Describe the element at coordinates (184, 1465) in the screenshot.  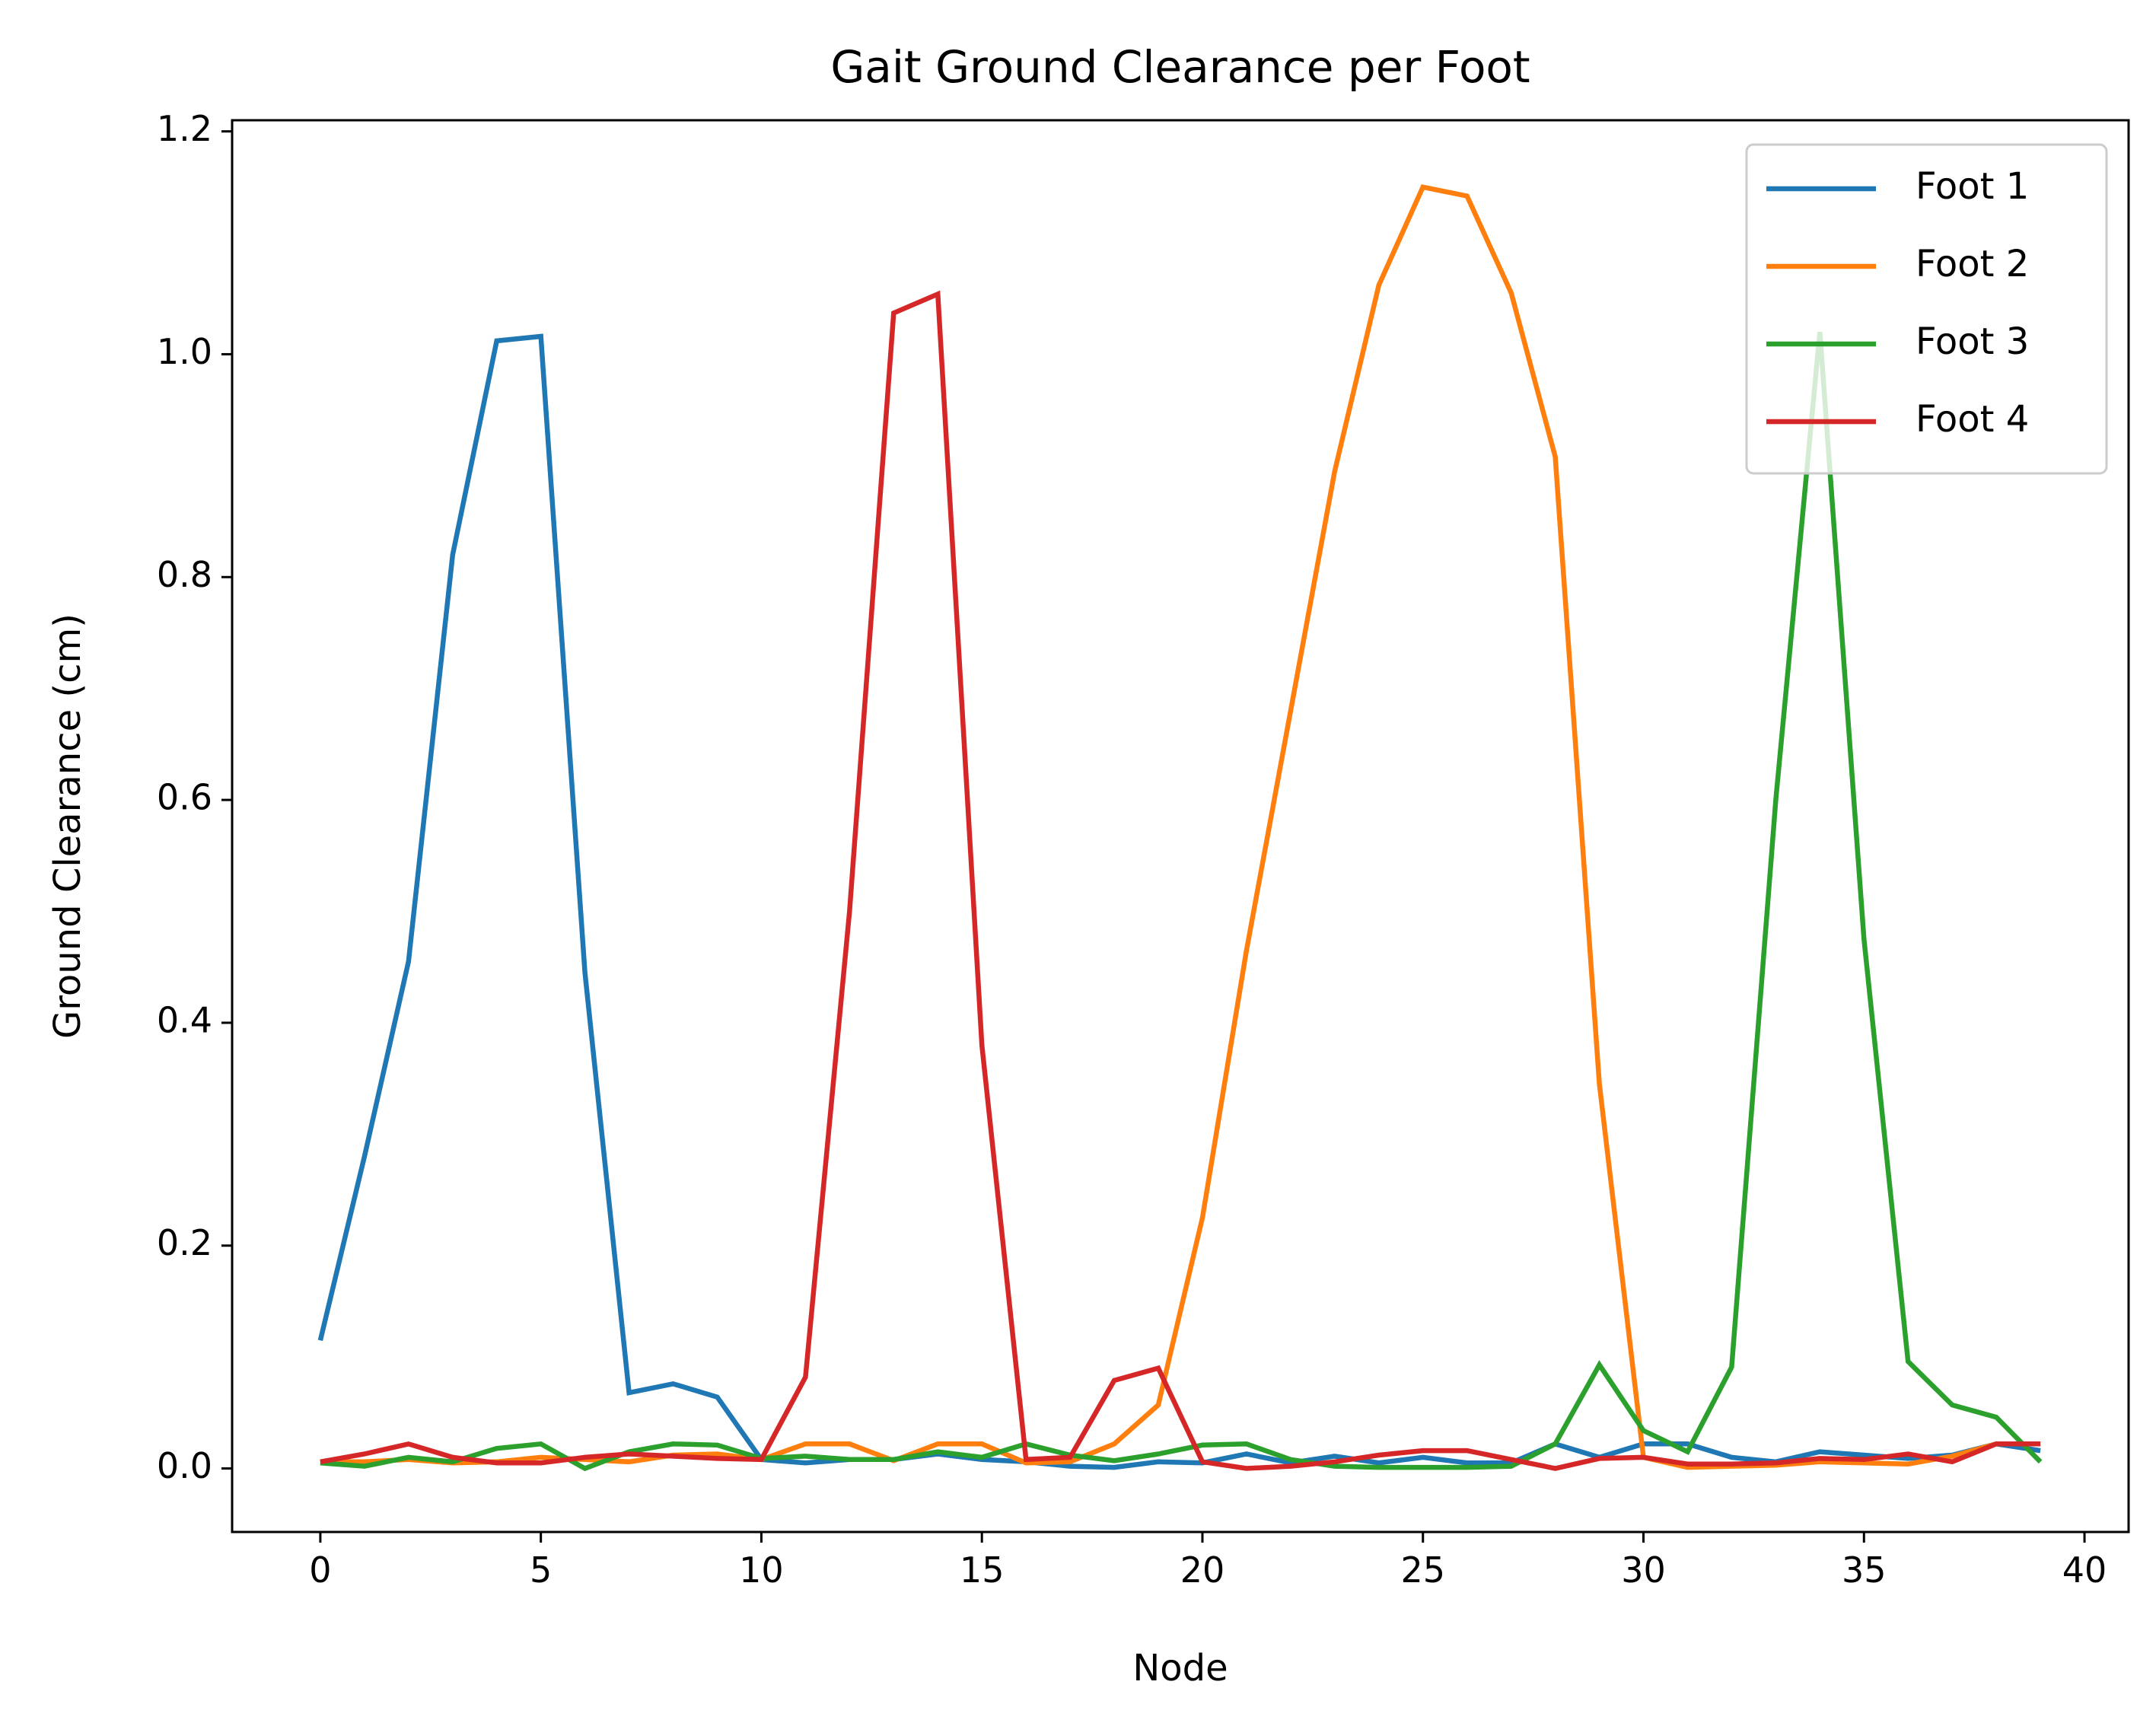
I see `y-tick-label: 0.0` at that location.